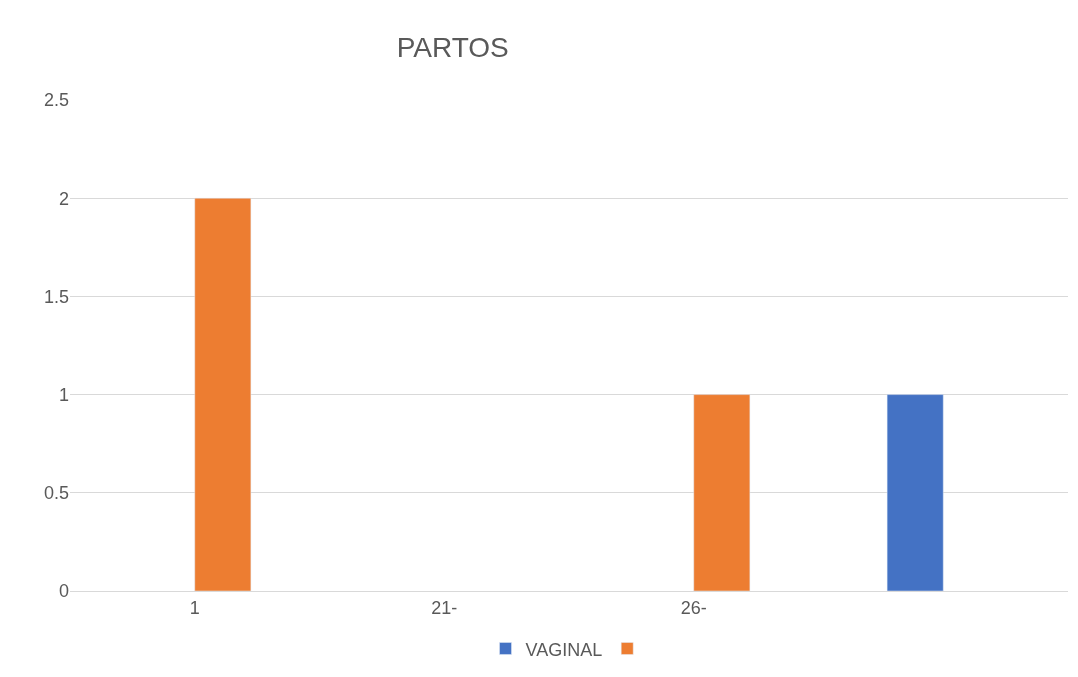  What do you see at coordinates (56, 296) in the screenshot?
I see `y-tick-label: 1.5` at bounding box center [56, 296].